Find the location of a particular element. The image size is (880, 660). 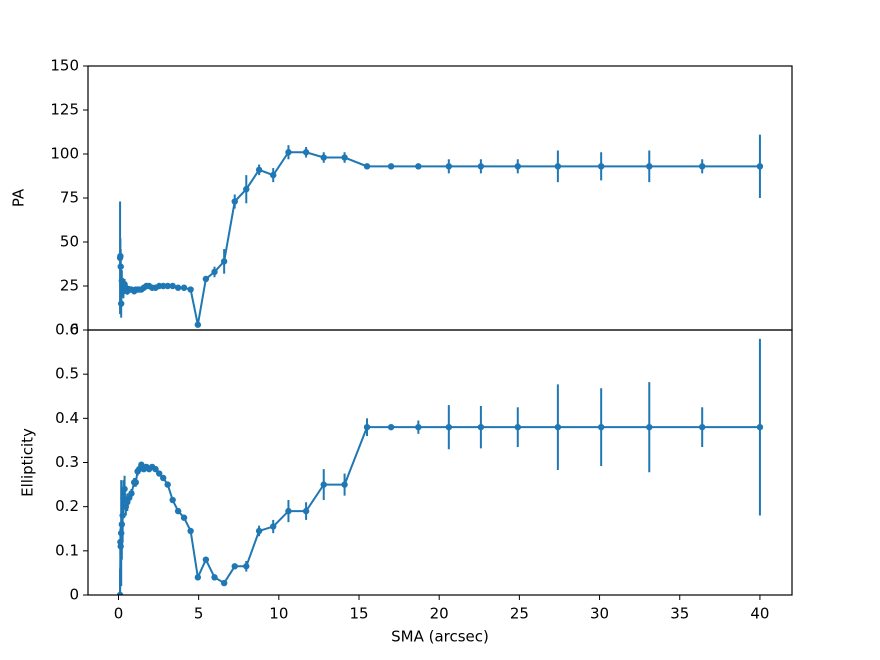

x-tick-label: 0 is located at coordinates (119, 614).